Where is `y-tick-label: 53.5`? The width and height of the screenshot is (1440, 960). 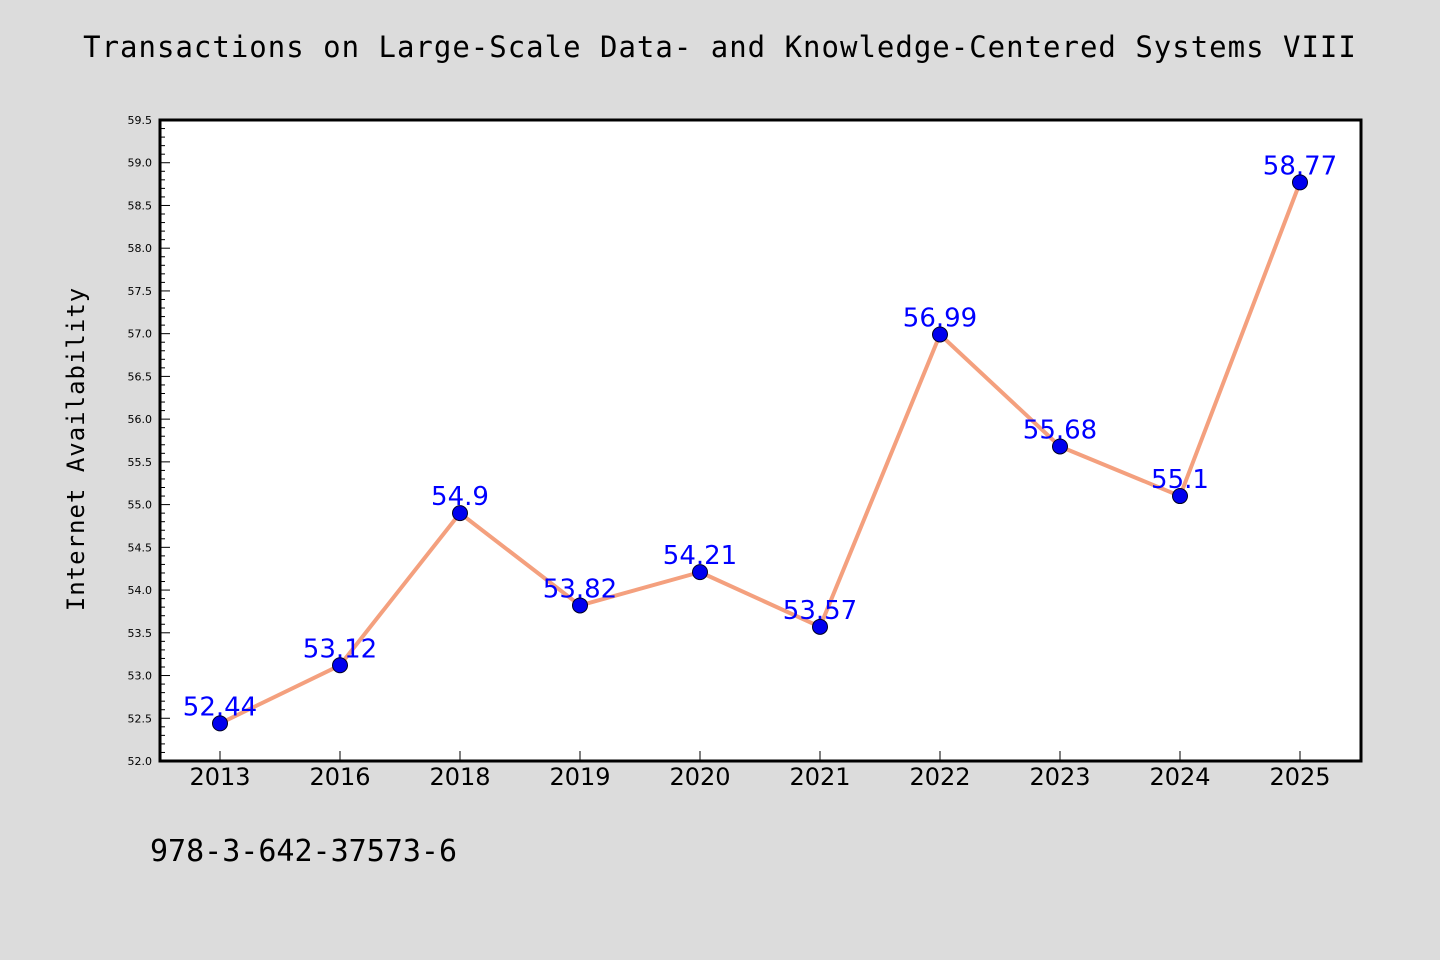
y-tick-label: 53.5 is located at coordinates (140, 633).